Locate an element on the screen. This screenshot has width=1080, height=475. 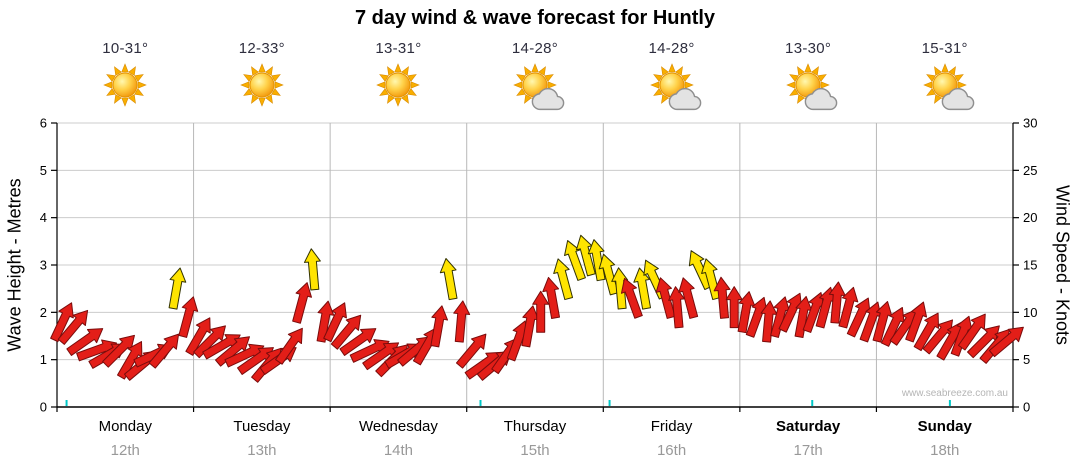
day-label-wednesday: Wednesday is located at coordinates (398, 426).